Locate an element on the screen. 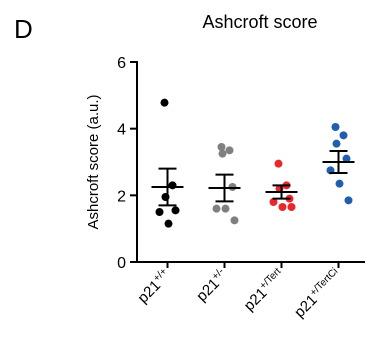 This screenshot has height=338, width=374. x-tick-label: p21+/+ is located at coordinates (154, 286).